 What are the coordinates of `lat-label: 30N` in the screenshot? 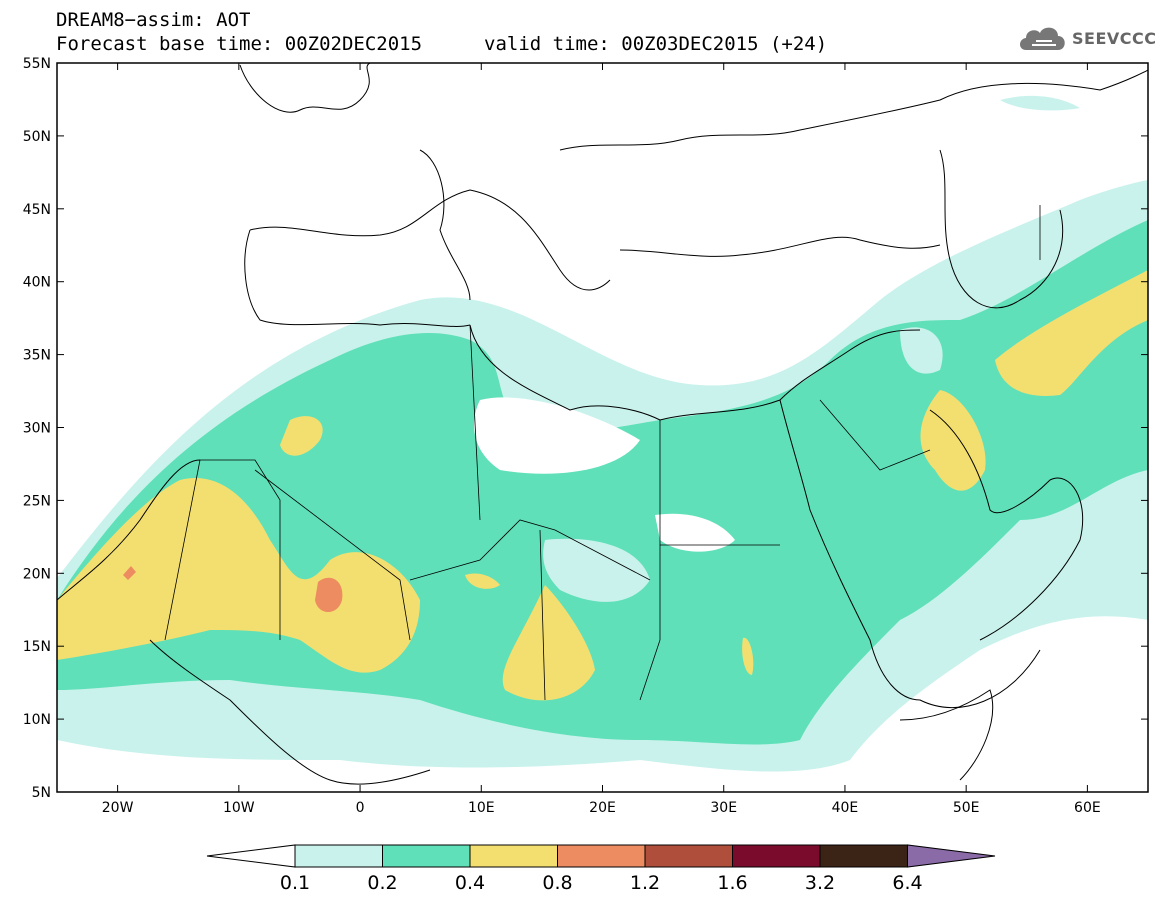 It's located at (37, 429).